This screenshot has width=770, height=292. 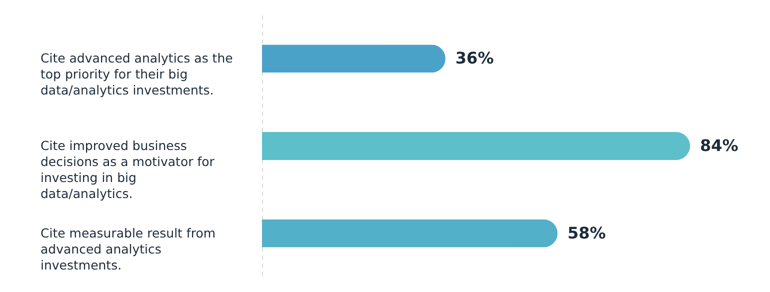 I want to click on y-tick-label: Cite measurable result from advanced analytics investments., so click(x=128, y=248).